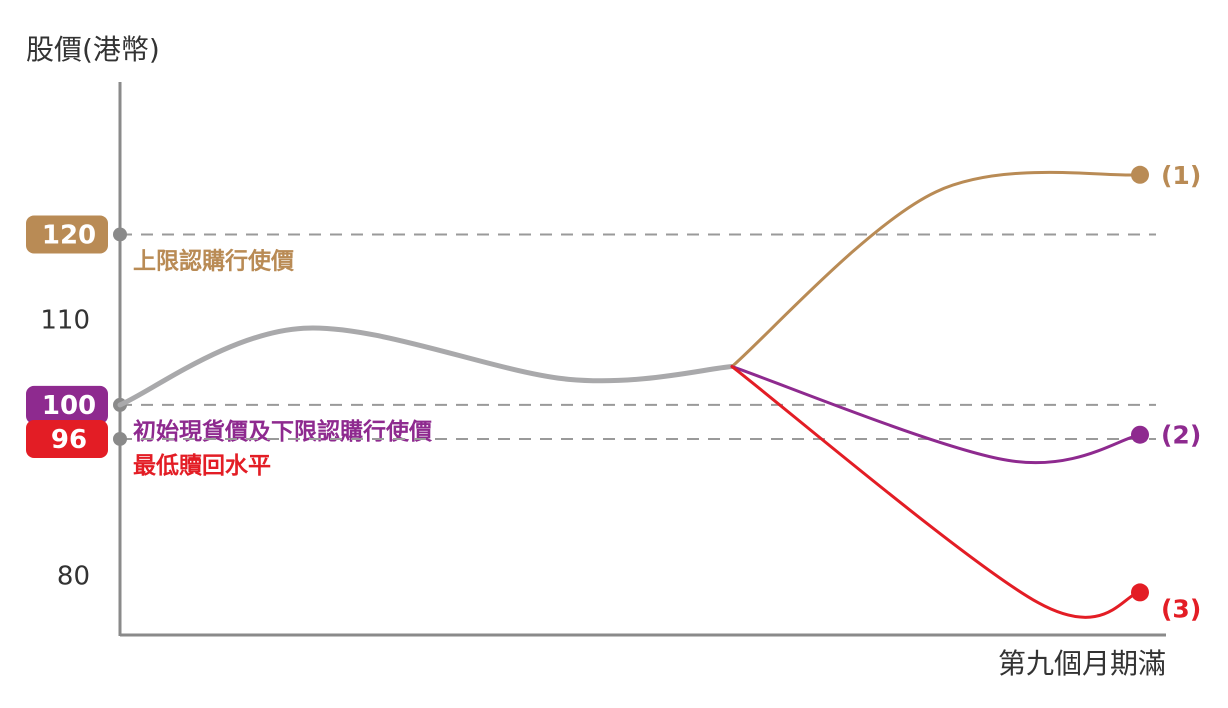  Describe the element at coordinates (214, 260) in the screenshot. I see `reference-line-label: 上限認購行使價` at that location.